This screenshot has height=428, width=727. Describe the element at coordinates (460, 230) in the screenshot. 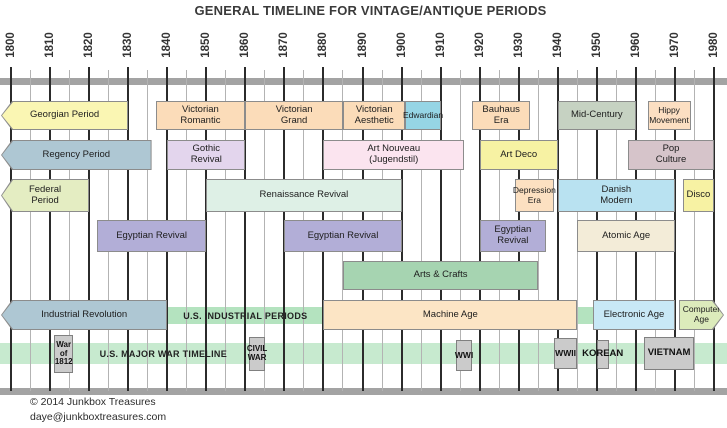

I see `minor-gridline-1915` at that location.